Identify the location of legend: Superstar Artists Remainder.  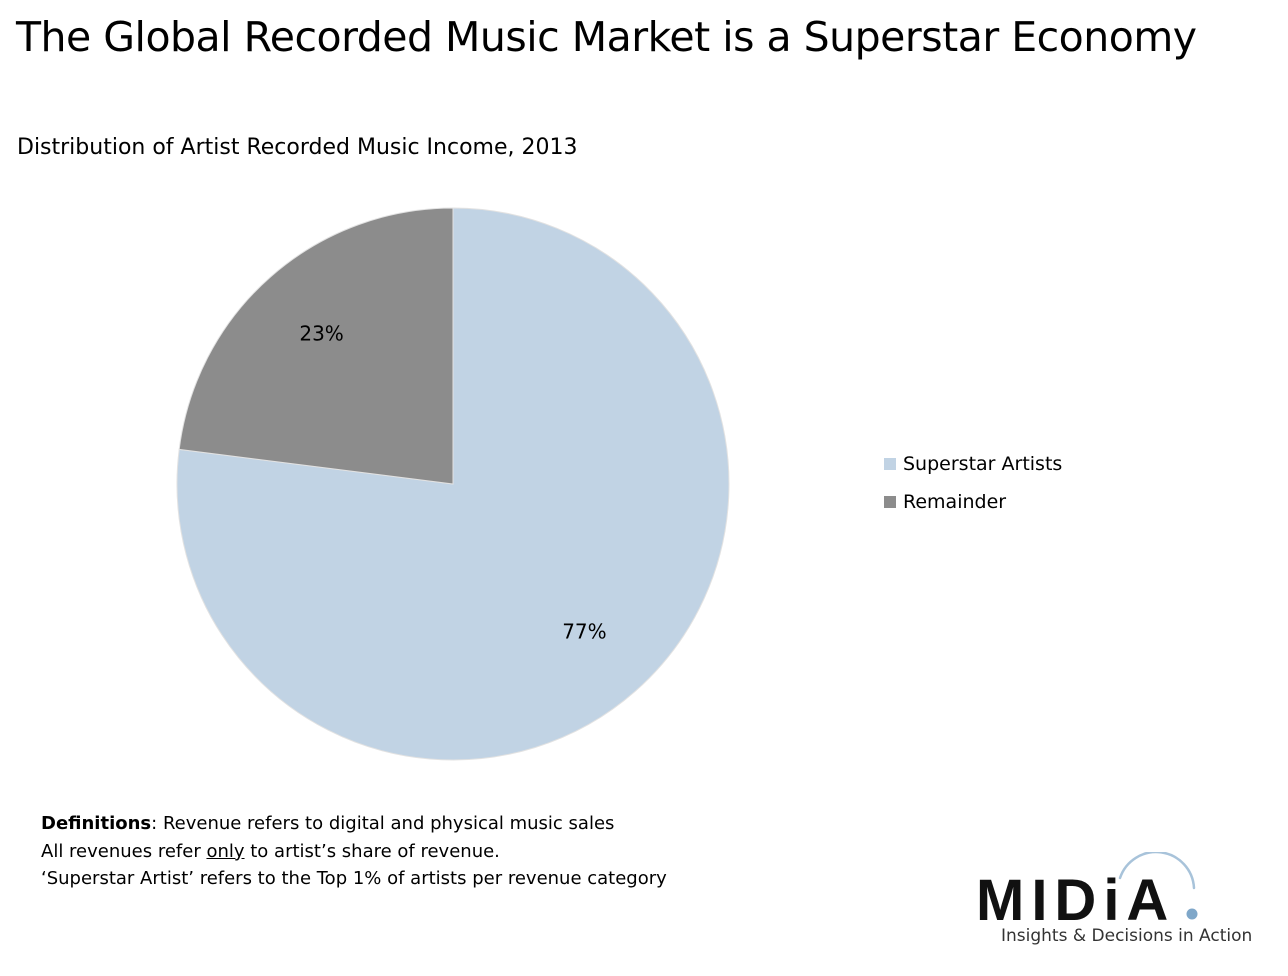
(973, 483).